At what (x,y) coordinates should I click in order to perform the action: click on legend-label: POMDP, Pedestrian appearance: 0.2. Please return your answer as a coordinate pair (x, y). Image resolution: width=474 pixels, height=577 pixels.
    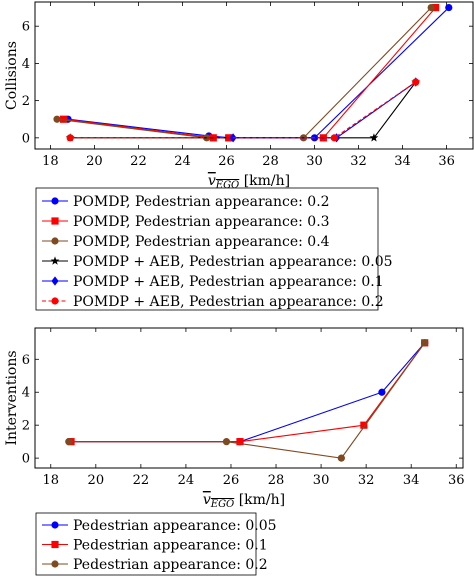
    Looking at the image, I should click on (201, 202).